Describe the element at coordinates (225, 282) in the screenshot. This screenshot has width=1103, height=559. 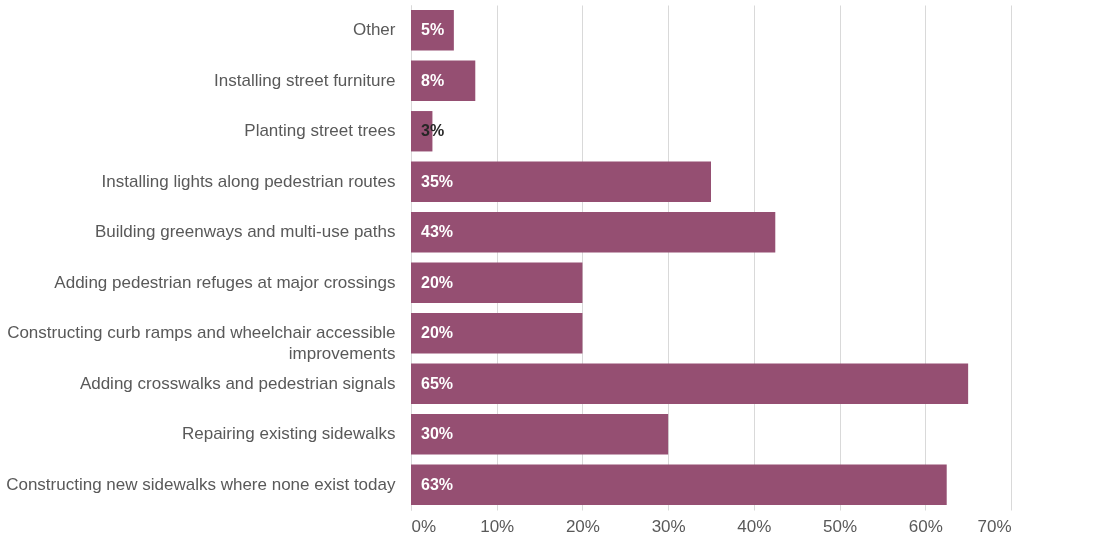
I see `y-tick-label: Adding pedestrian refuges at major crossings` at that location.